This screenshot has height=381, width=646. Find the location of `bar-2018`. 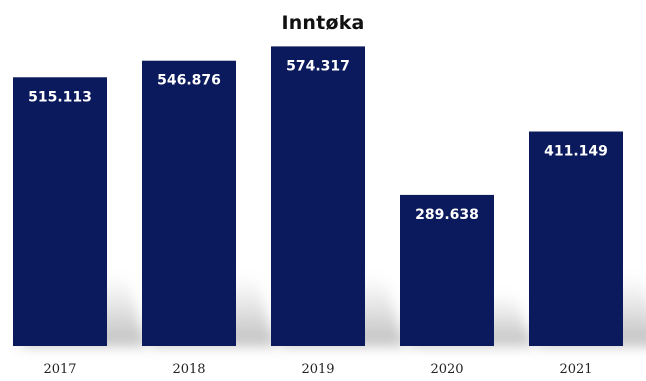

bar-2018 is located at coordinates (189, 203).